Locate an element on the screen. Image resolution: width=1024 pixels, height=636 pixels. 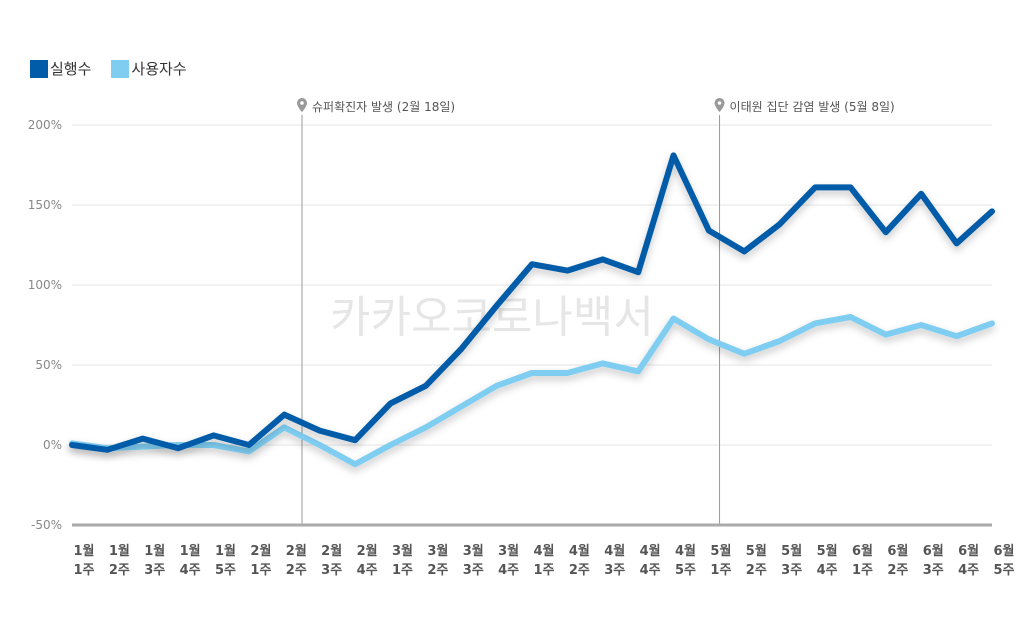
annotation-label: 슈퍼확진자 발생 (2월 18일) is located at coordinates (383, 107).